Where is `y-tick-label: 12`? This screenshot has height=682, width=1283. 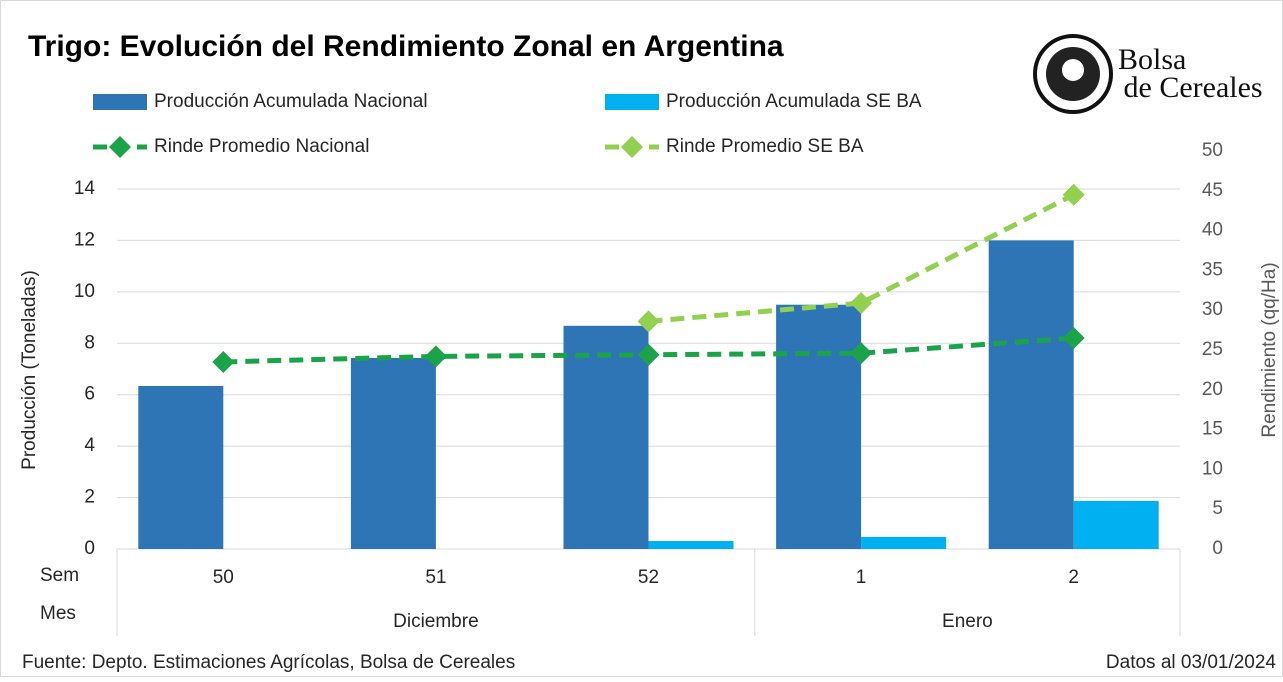 y-tick-label: 12 is located at coordinates (84, 239).